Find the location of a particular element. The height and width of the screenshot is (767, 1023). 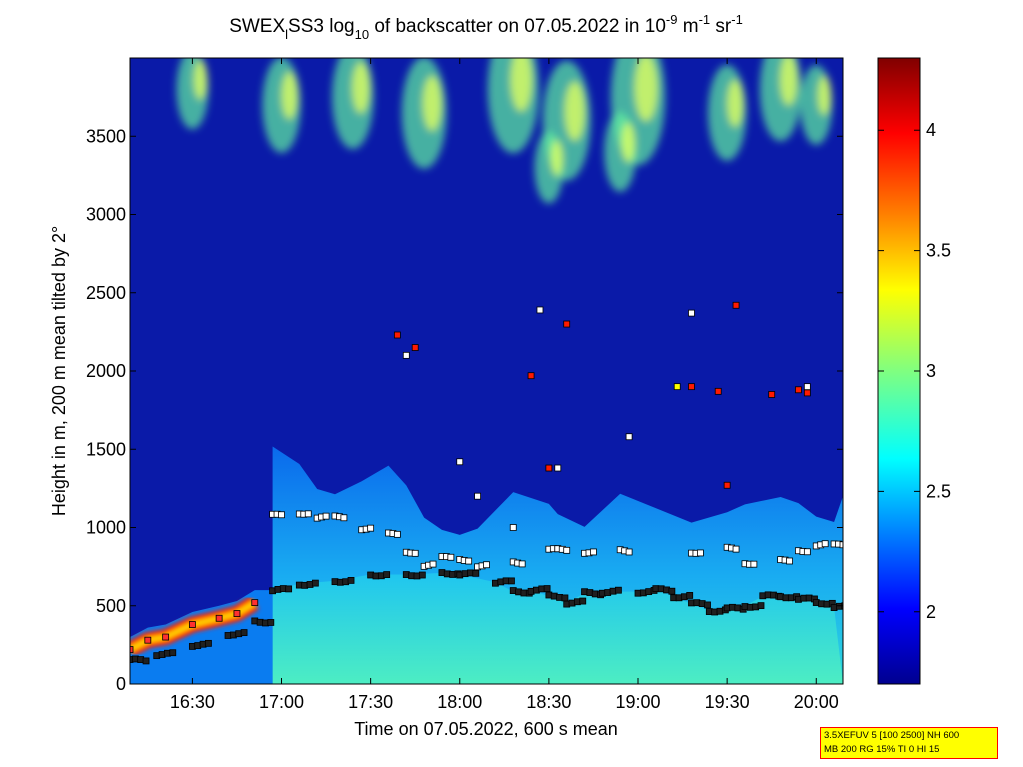

colorbar-tick-label: 3.5 is located at coordinates (938, 251).